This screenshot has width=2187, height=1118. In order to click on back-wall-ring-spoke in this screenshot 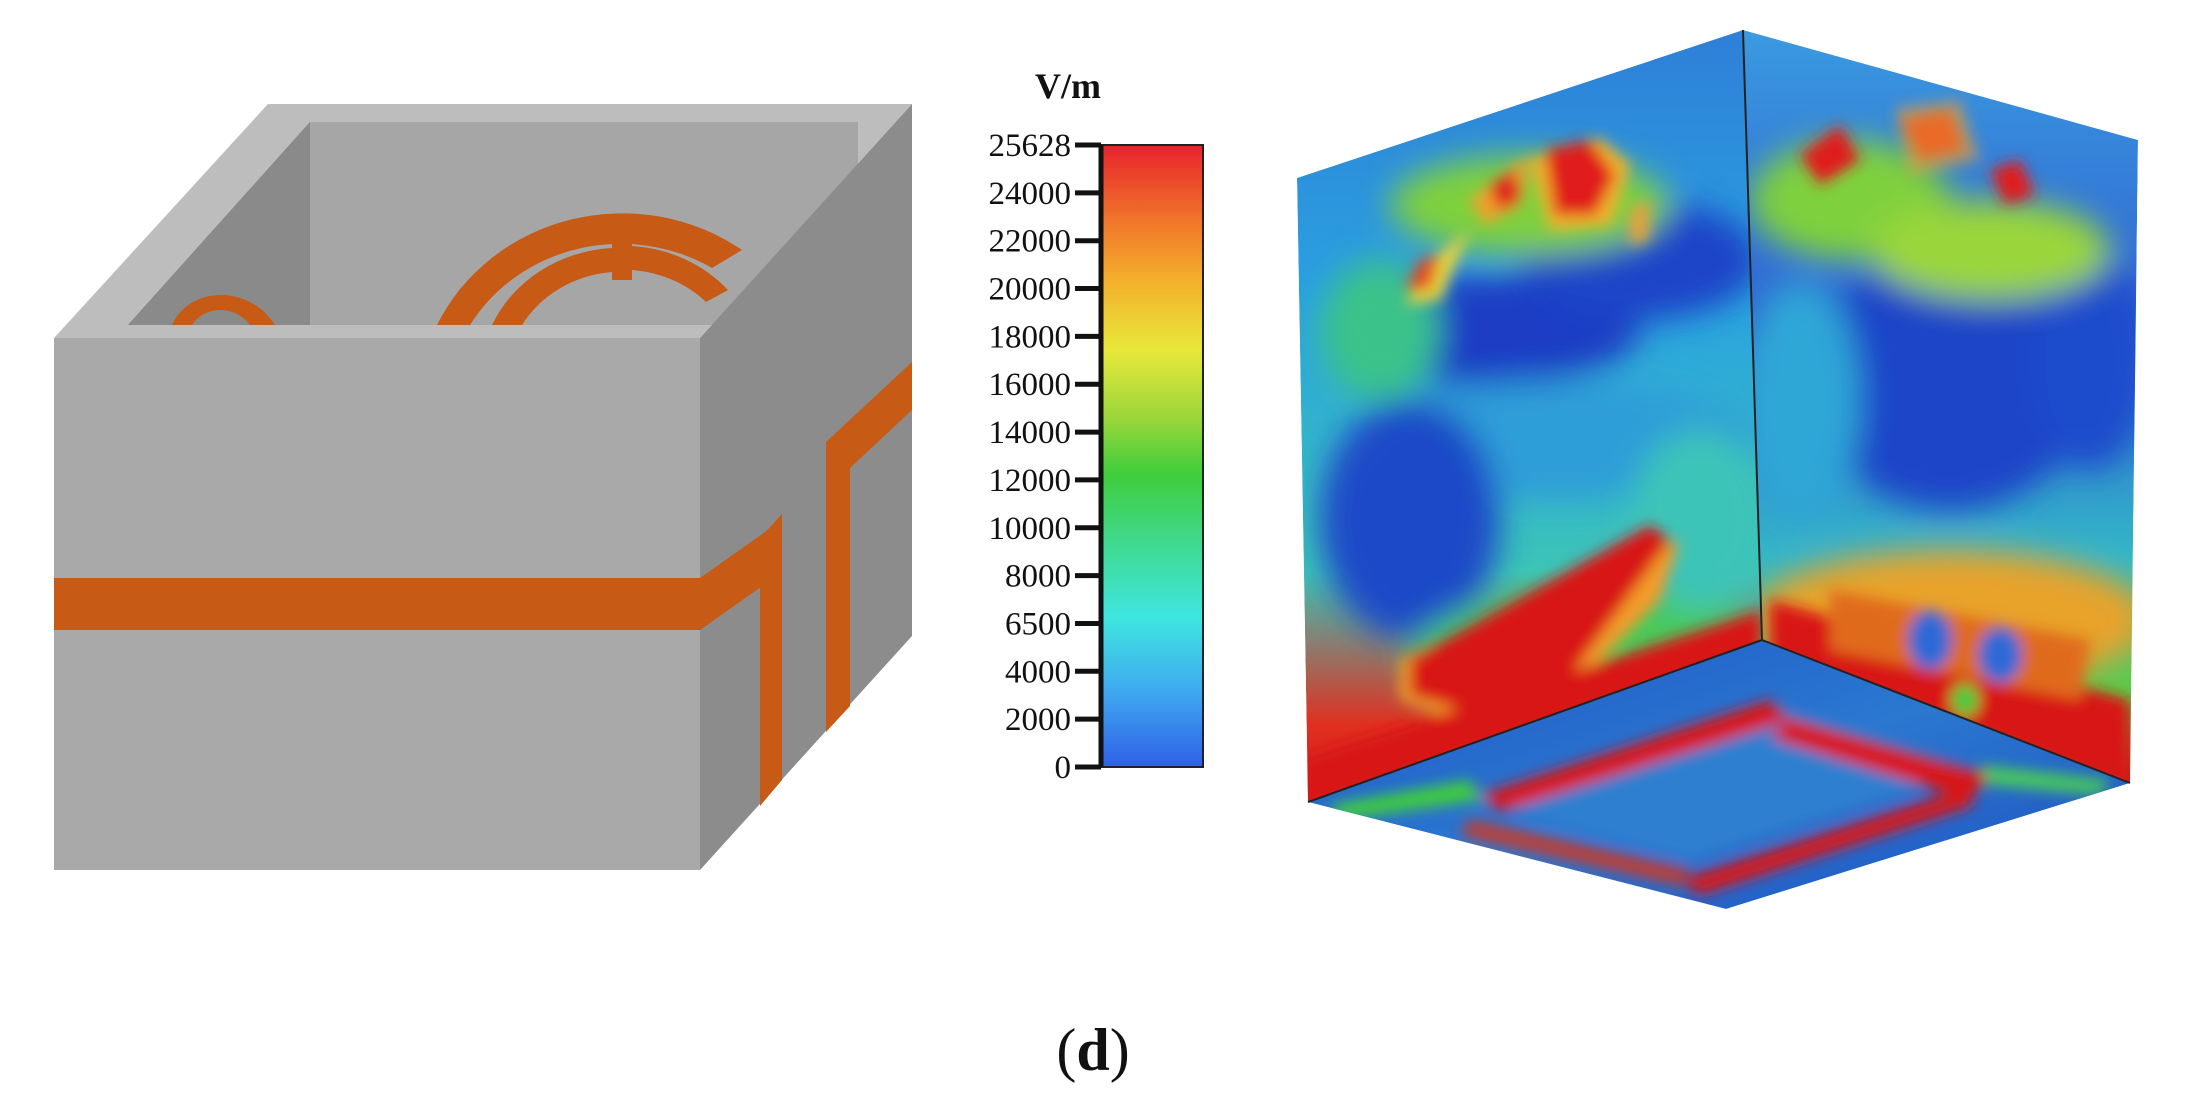, I will do `click(622, 255)`.